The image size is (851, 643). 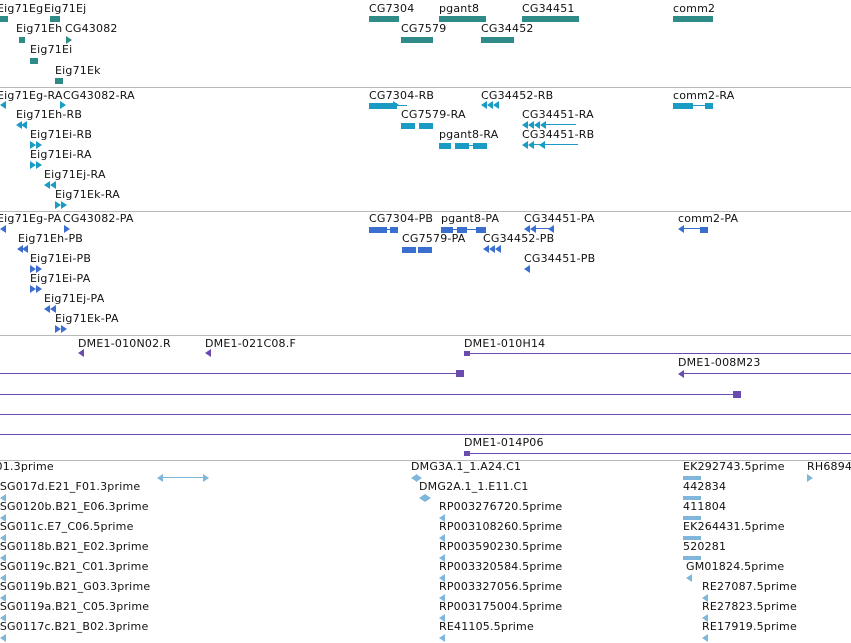 I want to click on feature-label: RP003590230.5prime, so click(x=501, y=546).